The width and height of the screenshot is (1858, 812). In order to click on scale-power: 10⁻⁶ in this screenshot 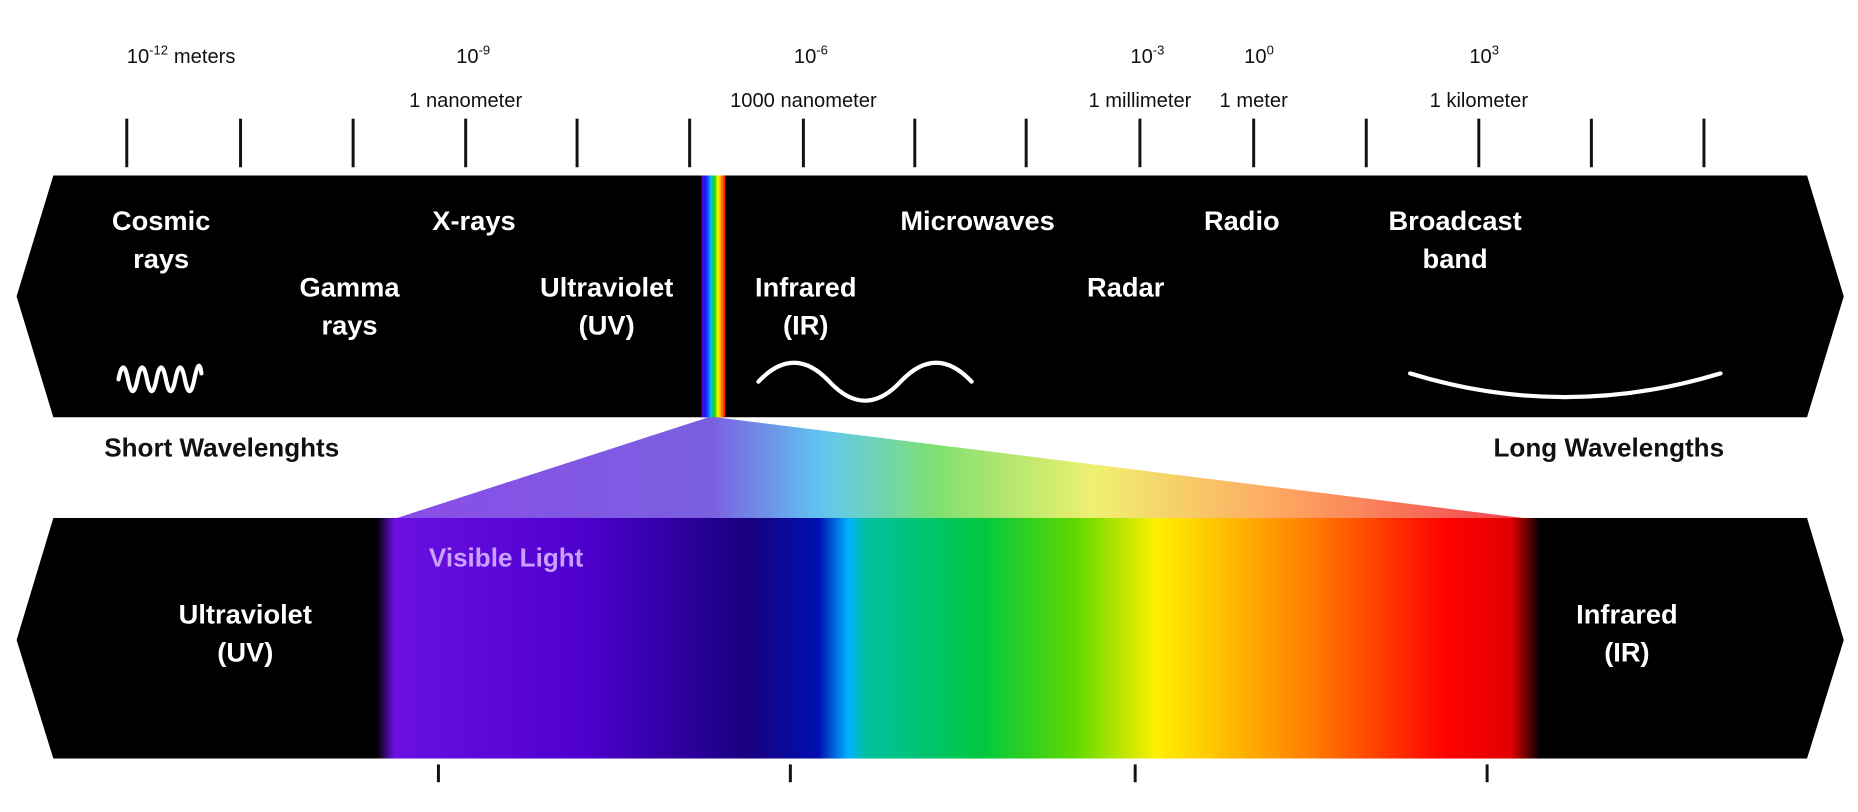, I will do `click(811, 55)`.